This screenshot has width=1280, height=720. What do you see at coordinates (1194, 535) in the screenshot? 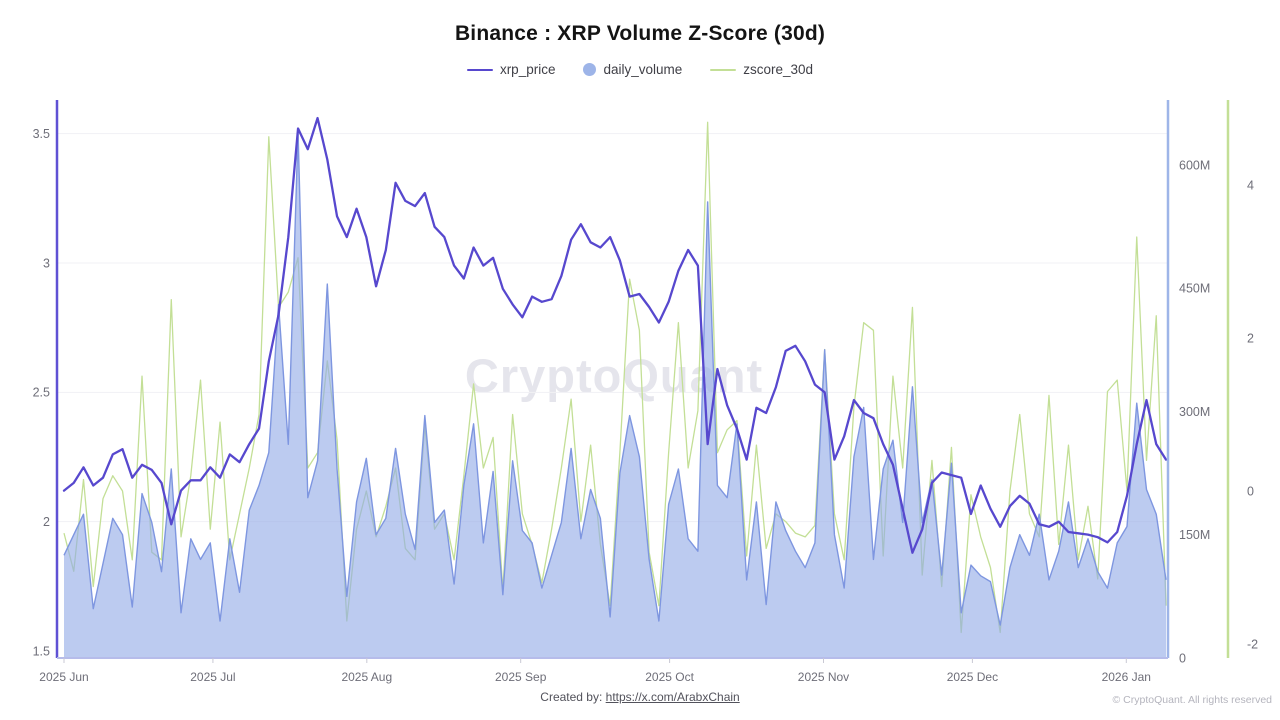
I see `volume-tick-label: 150M` at bounding box center [1194, 535].